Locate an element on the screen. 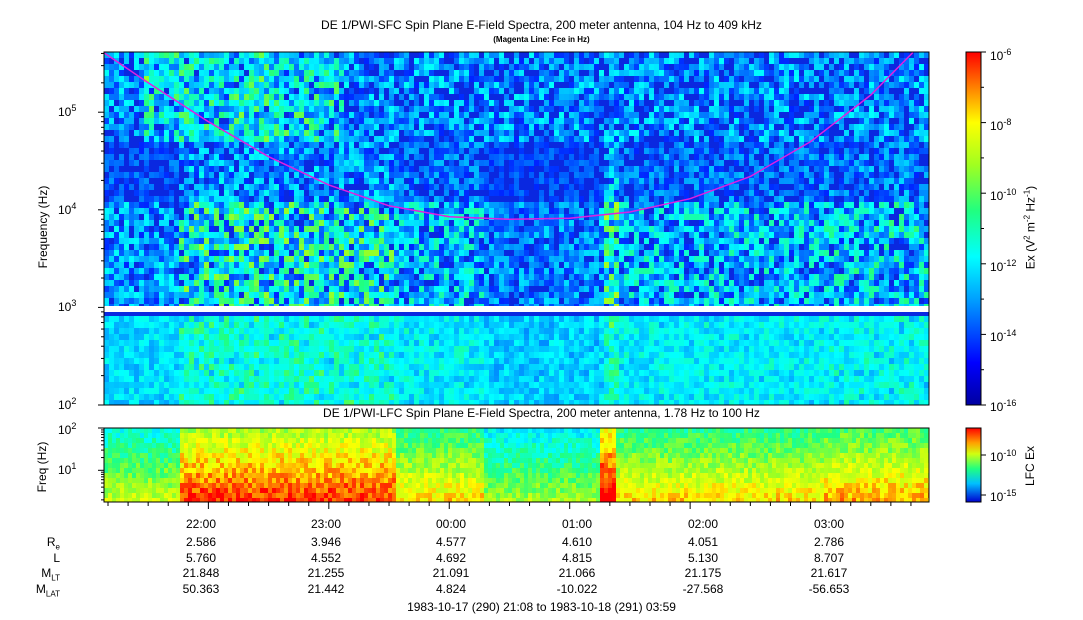 The height and width of the screenshot is (620, 1083). sfc-y-ticks is located at coordinates (101, 229).